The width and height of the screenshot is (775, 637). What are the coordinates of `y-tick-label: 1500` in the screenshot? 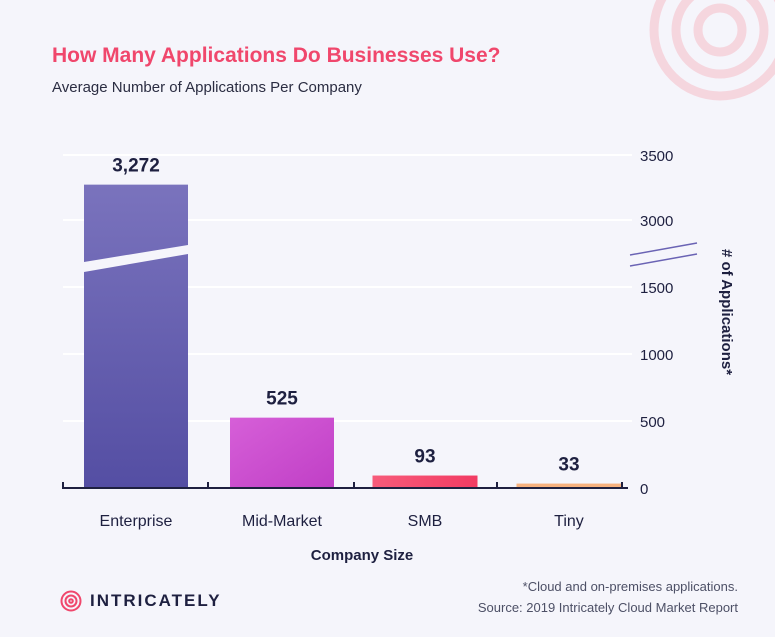 It's located at (656, 288).